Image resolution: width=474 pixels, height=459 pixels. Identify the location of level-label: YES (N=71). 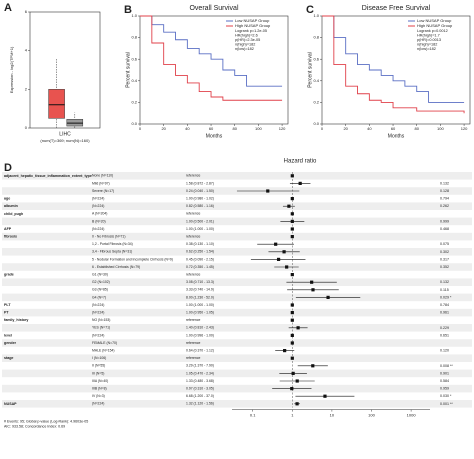
(101, 328).